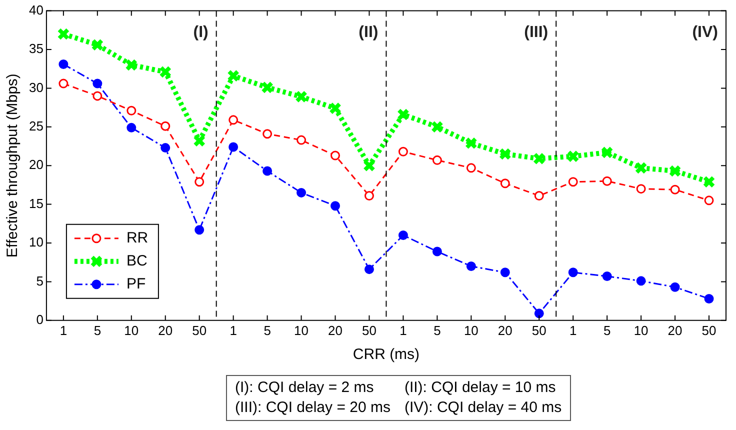 This screenshot has width=736, height=430. Describe the element at coordinates (705, 33) in the screenshot. I see `annotation: (IV)` at that location.